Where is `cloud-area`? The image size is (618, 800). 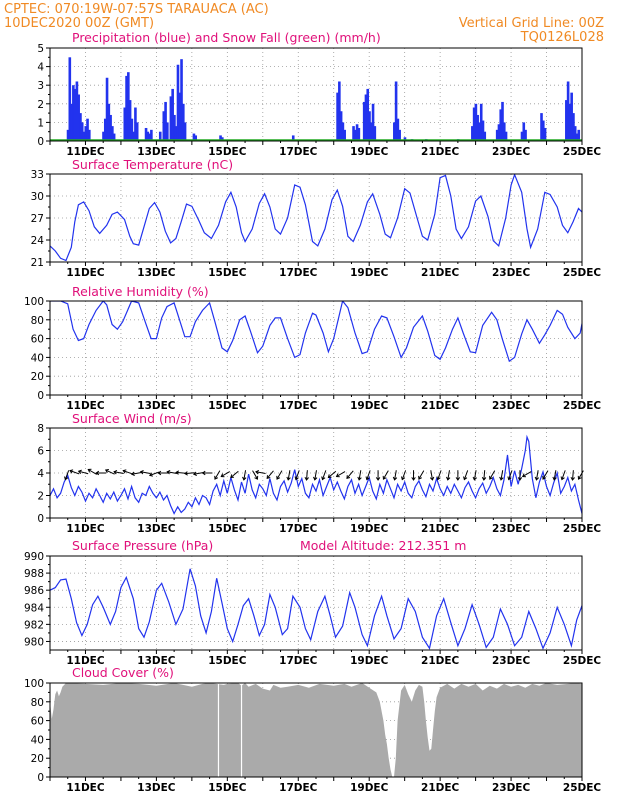 cloud-area is located at coordinates (316, 730).